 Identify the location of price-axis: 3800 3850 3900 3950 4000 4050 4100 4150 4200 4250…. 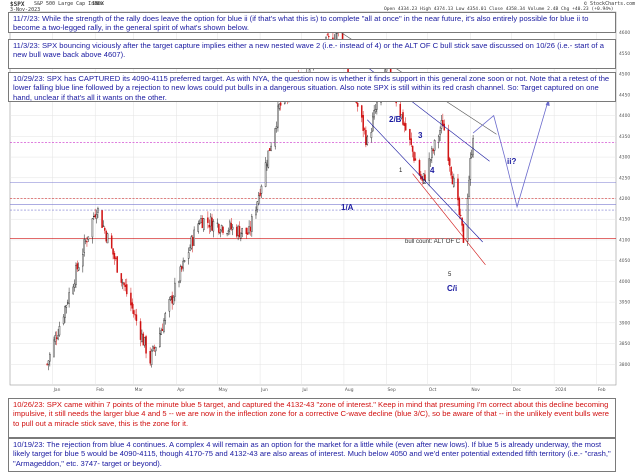
(624, 199).